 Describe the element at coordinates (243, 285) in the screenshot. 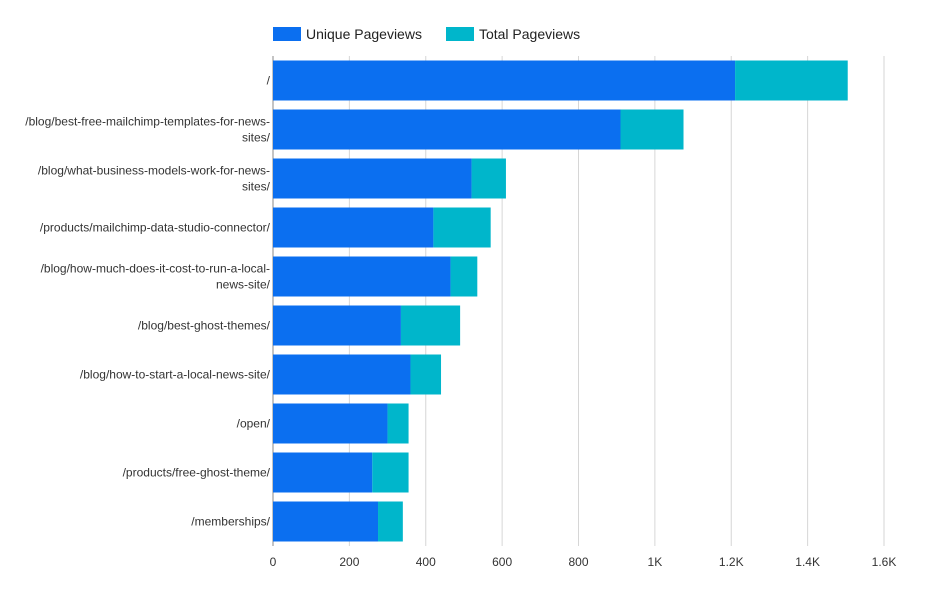

I see `y-category-label: news-site/` at that location.